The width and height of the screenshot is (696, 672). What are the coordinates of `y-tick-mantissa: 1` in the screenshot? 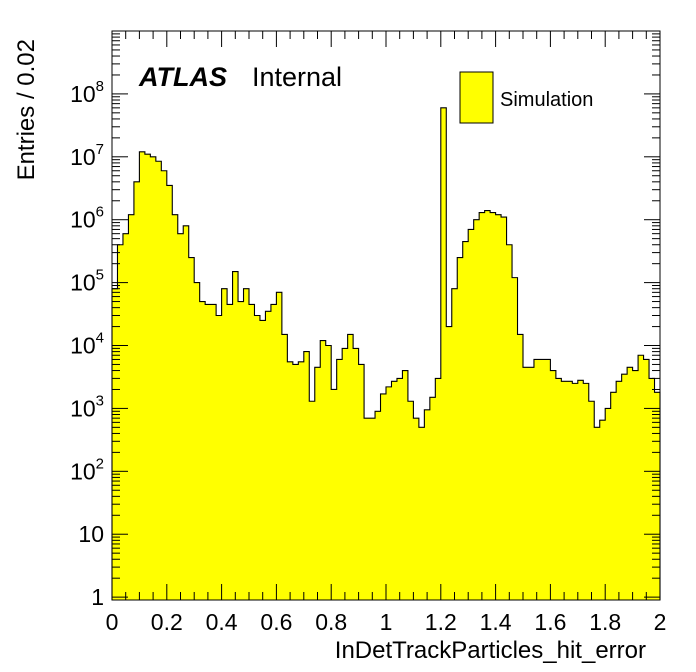 It's located at (97, 597).